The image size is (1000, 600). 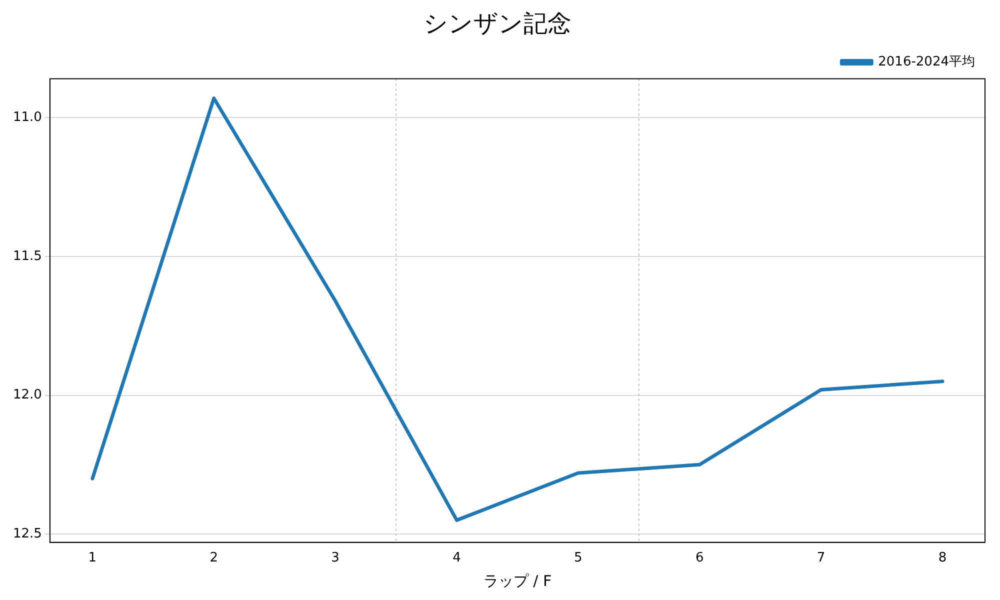 I want to click on x-tick-label: 6, so click(x=699, y=558).